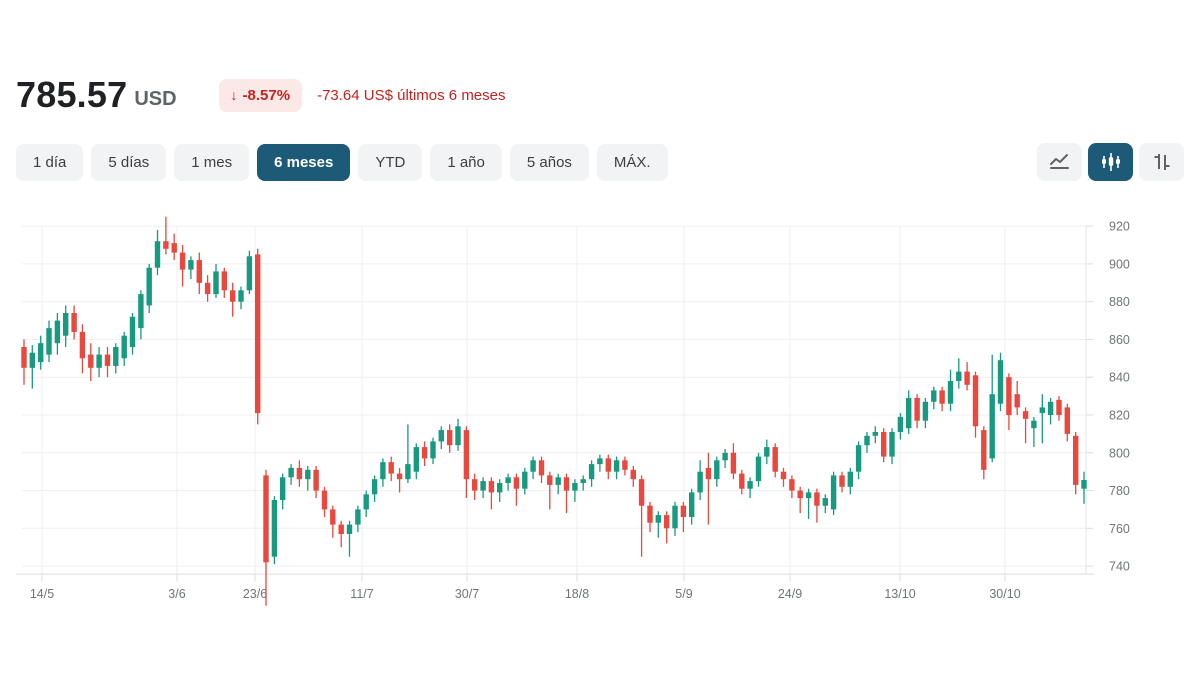  What do you see at coordinates (1004, 594) in the screenshot?
I see `x-axis-label: 30/10` at bounding box center [1004, 594].